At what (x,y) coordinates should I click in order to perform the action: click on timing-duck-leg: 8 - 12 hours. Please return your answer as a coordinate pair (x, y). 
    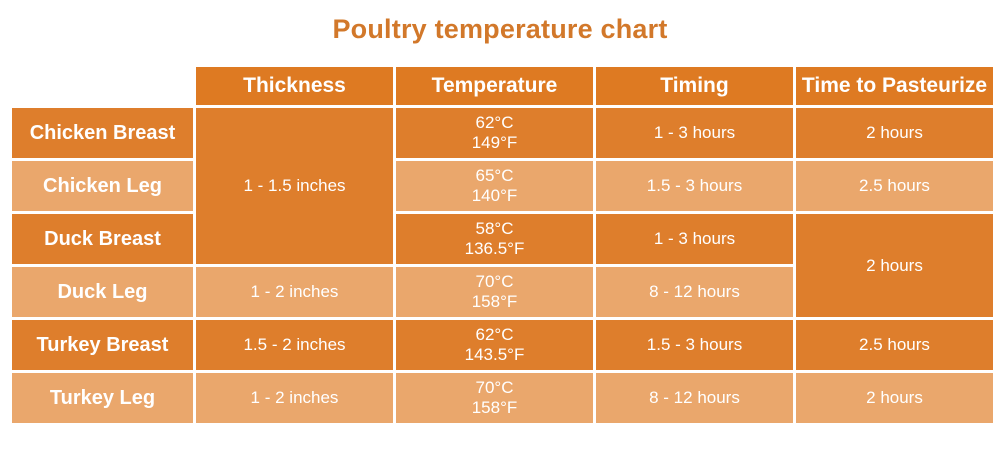
    Looking at the image, I should click on (694, 292).